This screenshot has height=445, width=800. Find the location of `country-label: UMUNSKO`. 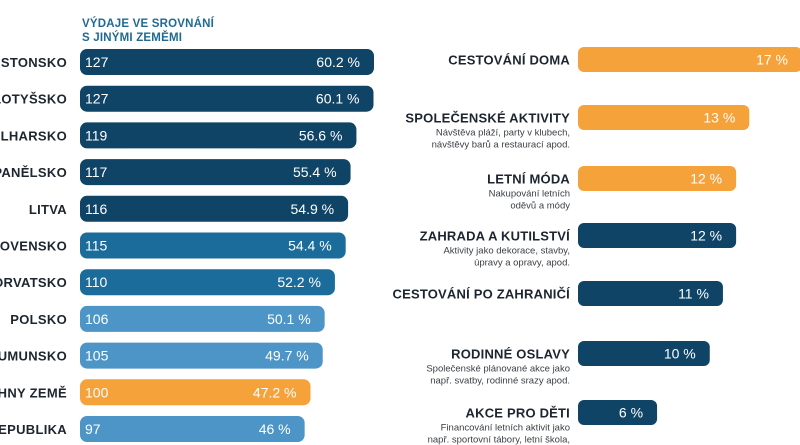

country-label: UMUNSKO is located at coordinates (33, 356).